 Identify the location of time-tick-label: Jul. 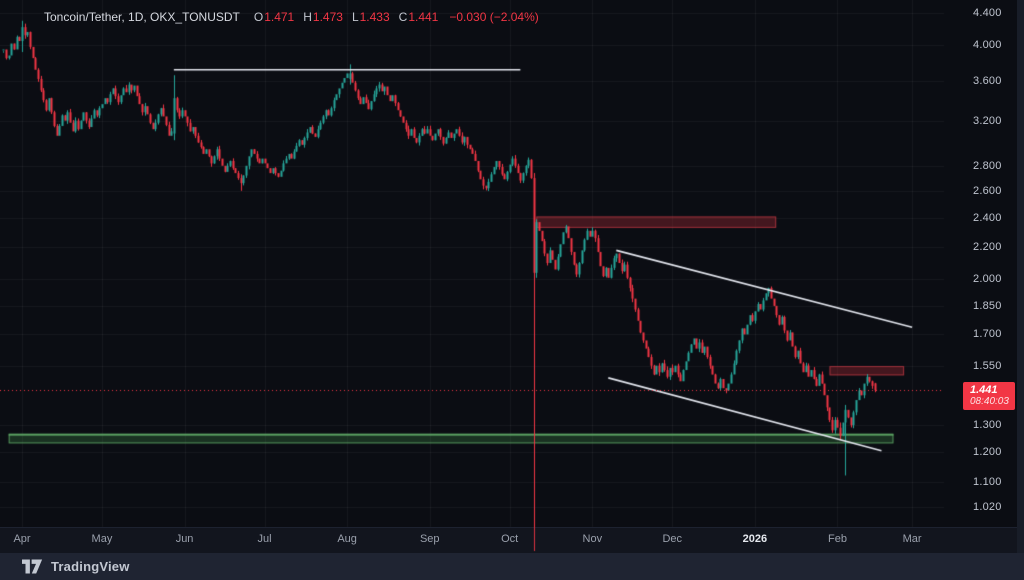
(264, 539).